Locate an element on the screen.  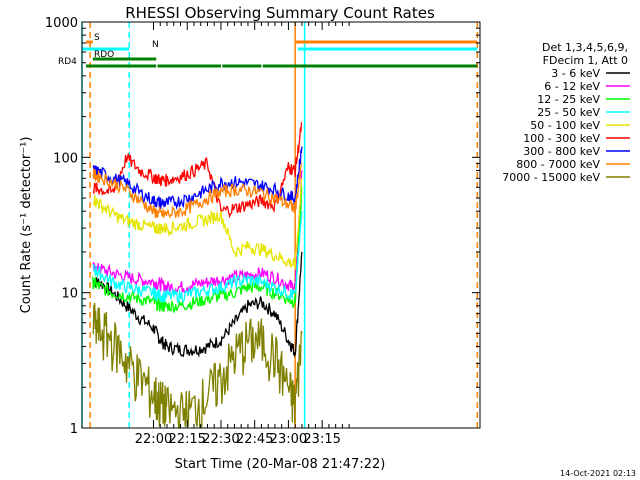
x-axis-label: Start Time (20-Mar-08 21:47:22) is located at coordinates (280, 464).